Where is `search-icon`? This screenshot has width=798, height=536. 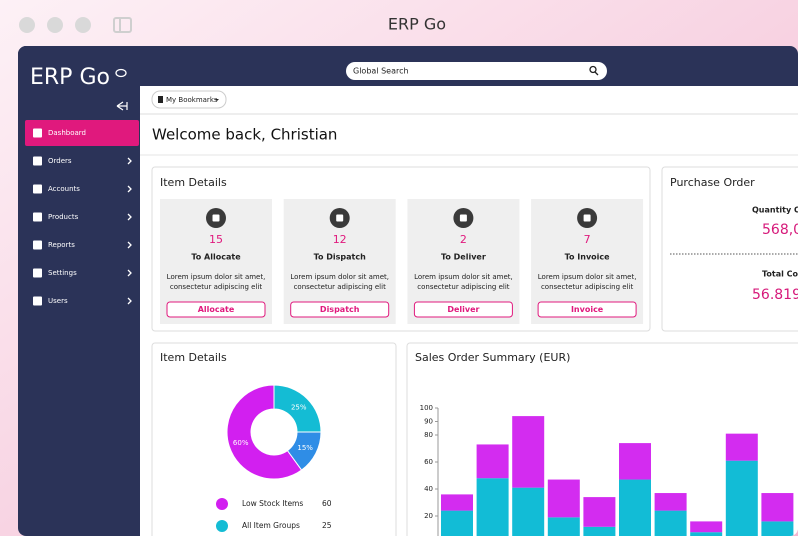 search-icon is located at coordinates (593, 69).